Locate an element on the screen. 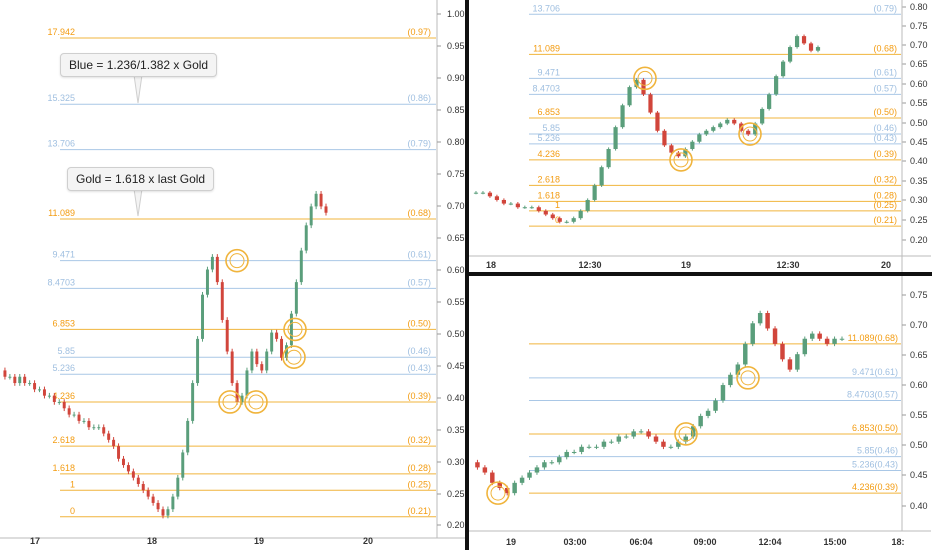 Image resolution: width=932 pixels, height=550 pixels. y-tick-label: 0.90 is located at coordinates (456, 78).